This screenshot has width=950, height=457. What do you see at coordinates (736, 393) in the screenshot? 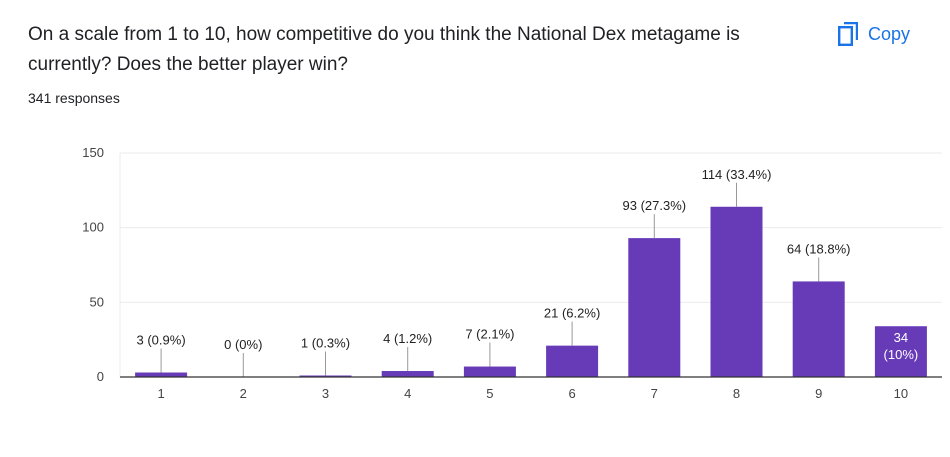
I see `x-tick-label: 8` at bounding box center [736, 393].